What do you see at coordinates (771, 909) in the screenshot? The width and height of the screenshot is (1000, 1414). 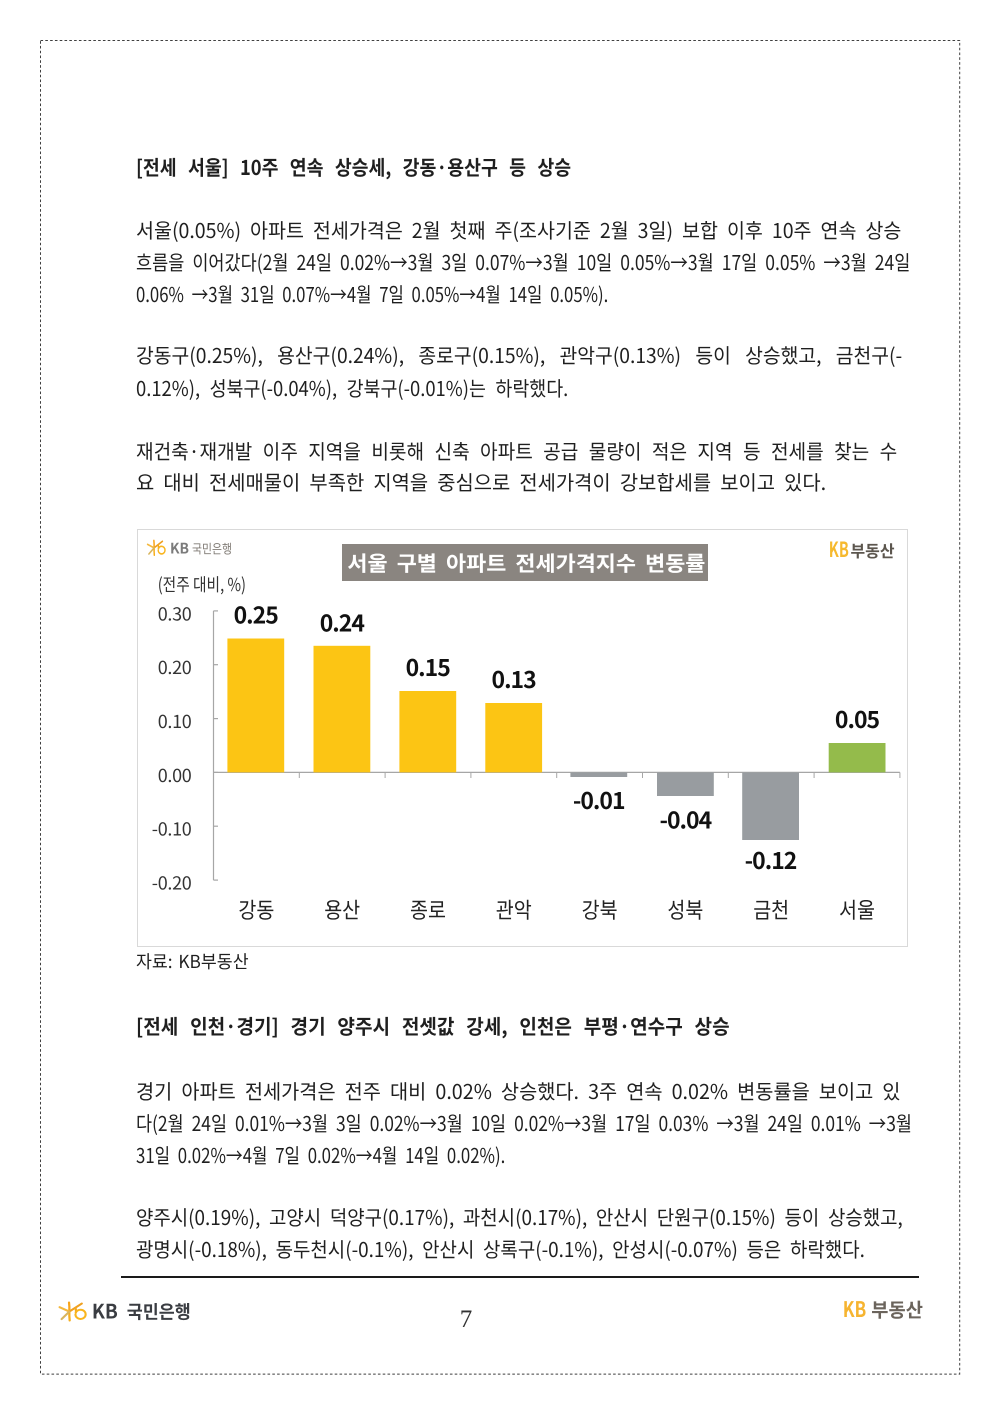 I see `svg-text: 금천` at bounding box center [771, 909].